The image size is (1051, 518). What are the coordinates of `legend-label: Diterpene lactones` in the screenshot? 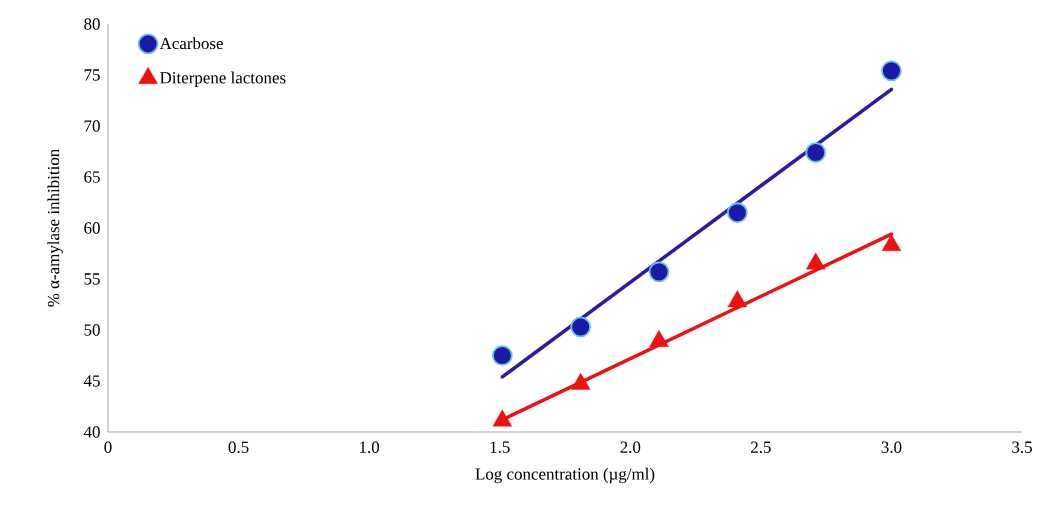 It's located at (223, 79).